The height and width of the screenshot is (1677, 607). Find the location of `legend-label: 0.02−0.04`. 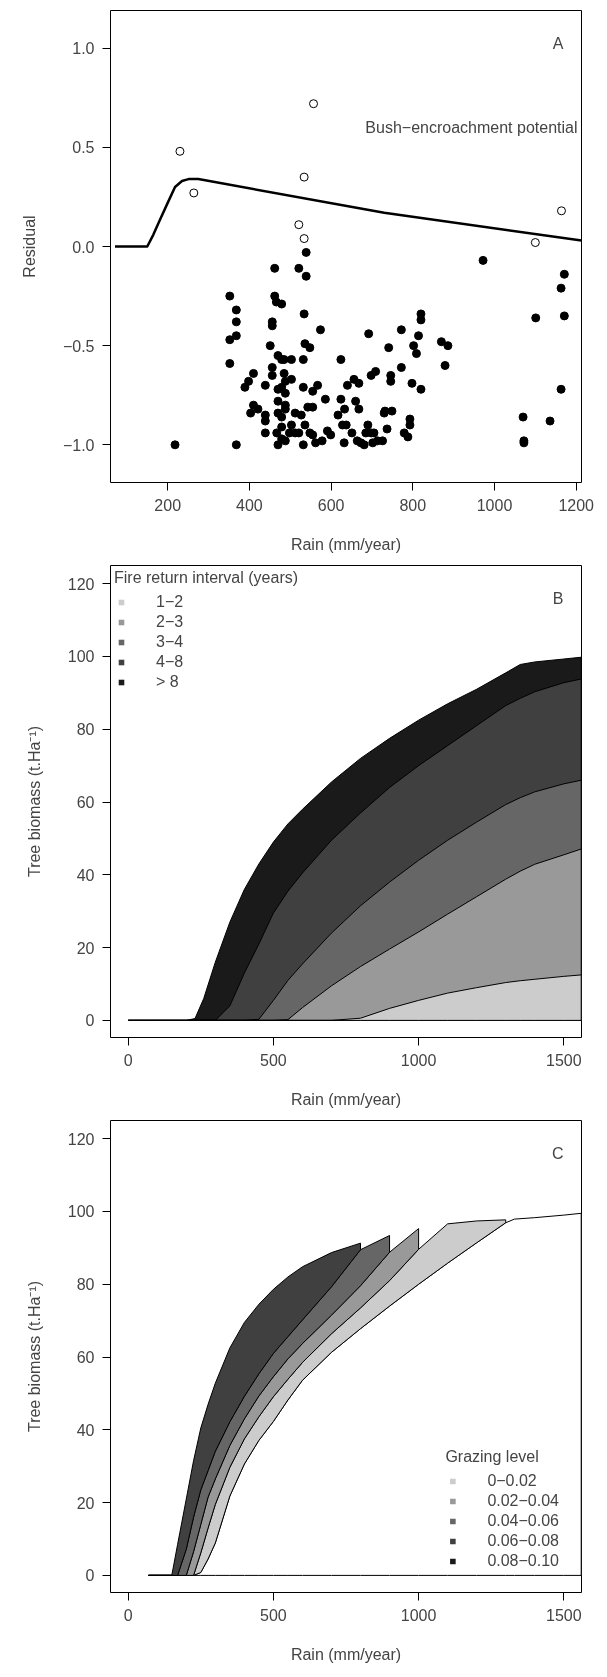

legend-label: 0.02−0.04 is located at coordinates (523, 1501).